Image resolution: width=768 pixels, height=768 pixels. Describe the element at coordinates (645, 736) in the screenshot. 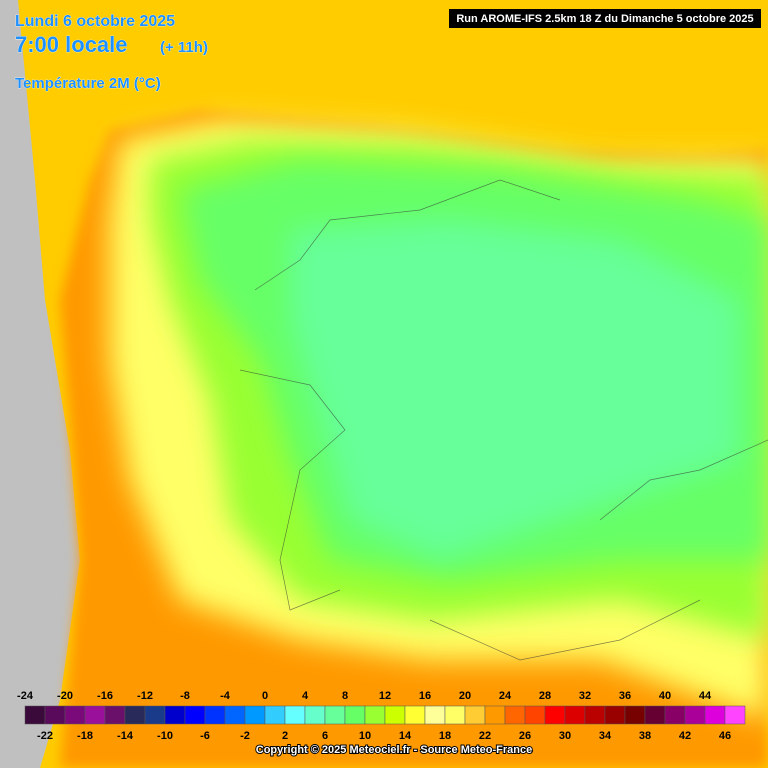

I see `legend-label: 38` at that location.